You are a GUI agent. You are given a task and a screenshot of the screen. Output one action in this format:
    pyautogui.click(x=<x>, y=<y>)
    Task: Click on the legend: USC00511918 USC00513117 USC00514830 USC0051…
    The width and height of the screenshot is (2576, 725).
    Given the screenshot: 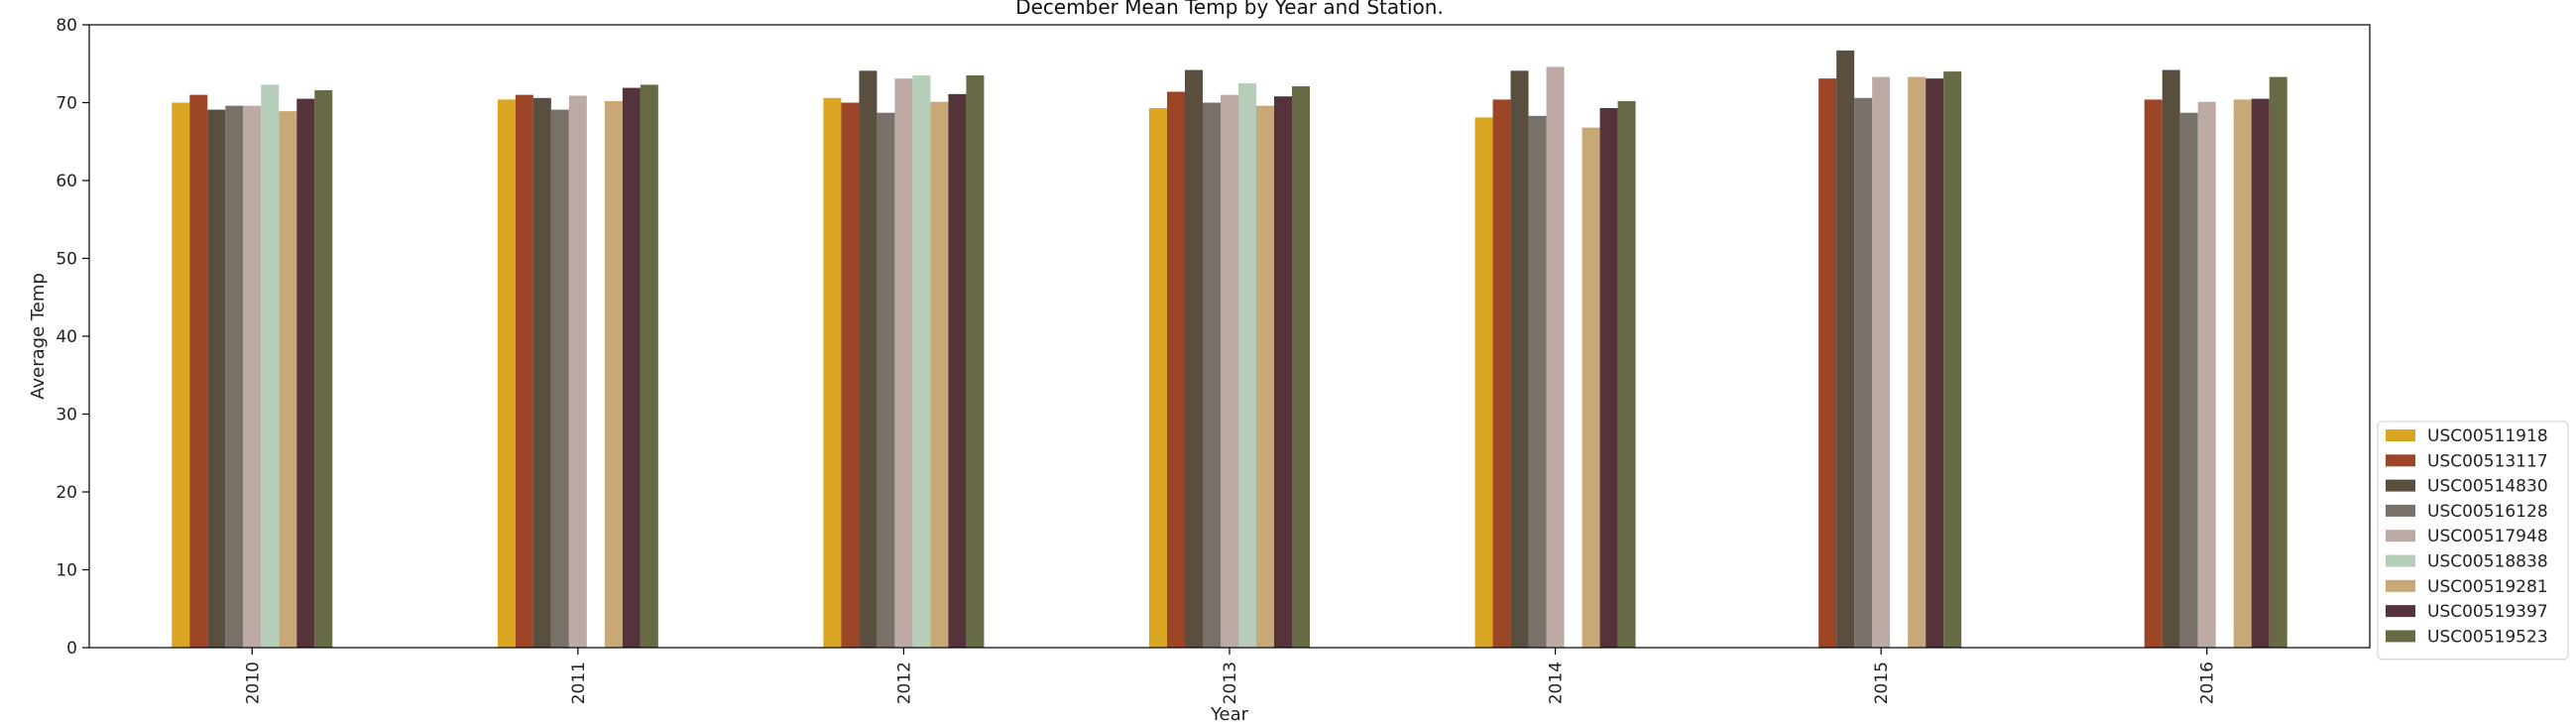 What is the action you would take?
    pyautogui.click(x=2473, y=541)
    